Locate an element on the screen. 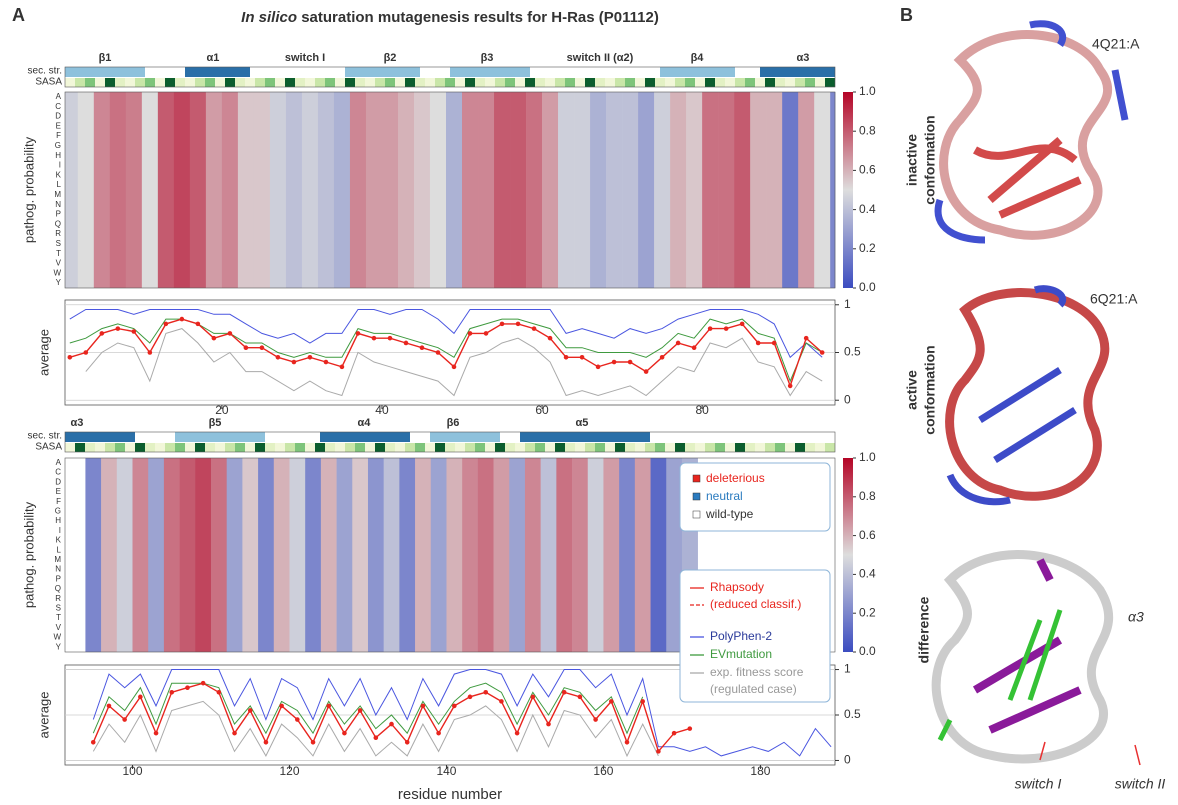 The height and width of the screenshot is (805, 1178). axis-title: average is located at coordinates (43, 715).